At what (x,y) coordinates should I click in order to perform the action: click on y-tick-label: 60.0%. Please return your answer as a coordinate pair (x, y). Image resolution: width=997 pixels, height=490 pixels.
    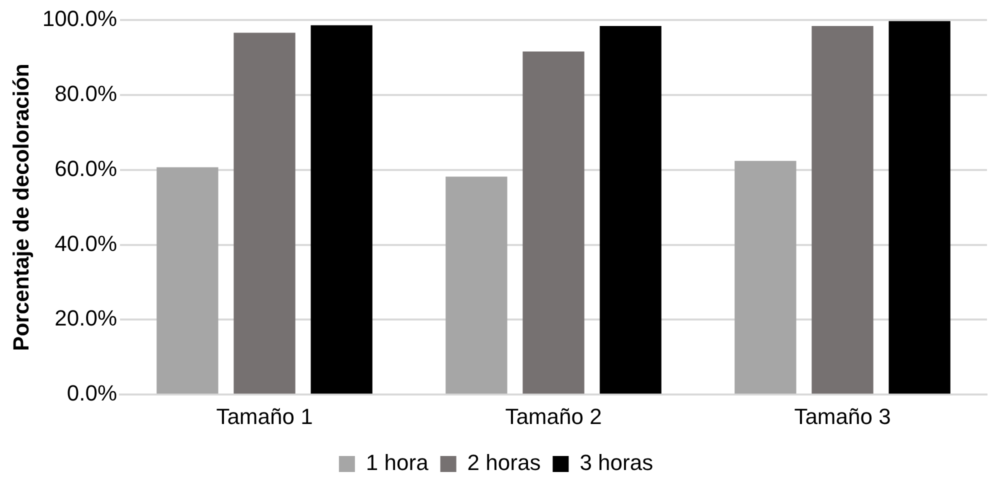
    Looking at the image, I should click on (86, 168).